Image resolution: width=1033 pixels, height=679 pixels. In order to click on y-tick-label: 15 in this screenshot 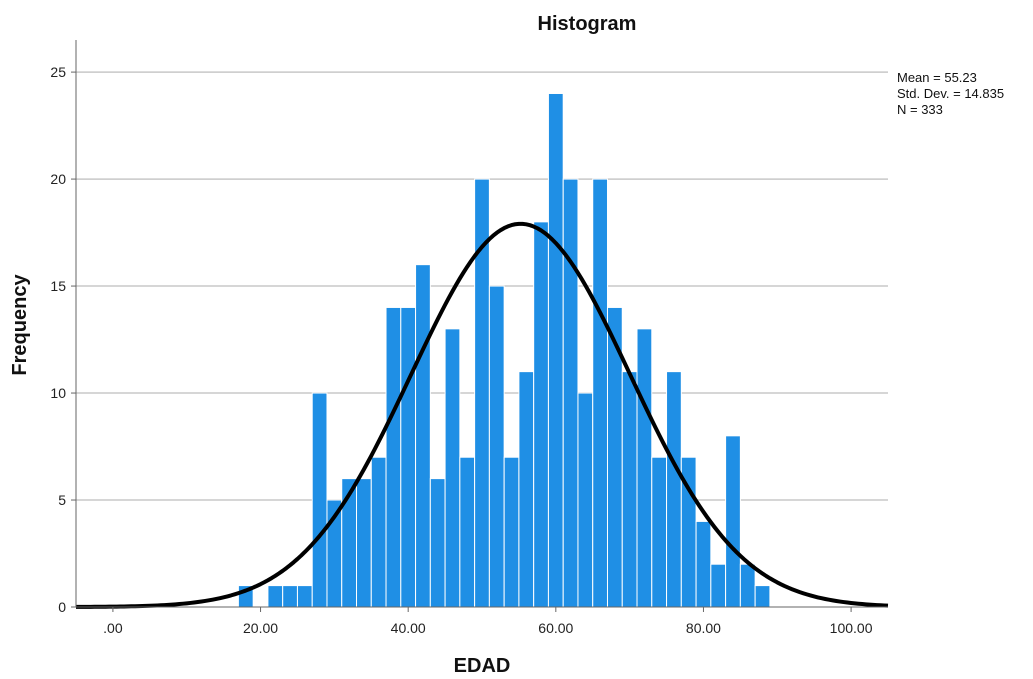, I will do `click(58, 286)`.